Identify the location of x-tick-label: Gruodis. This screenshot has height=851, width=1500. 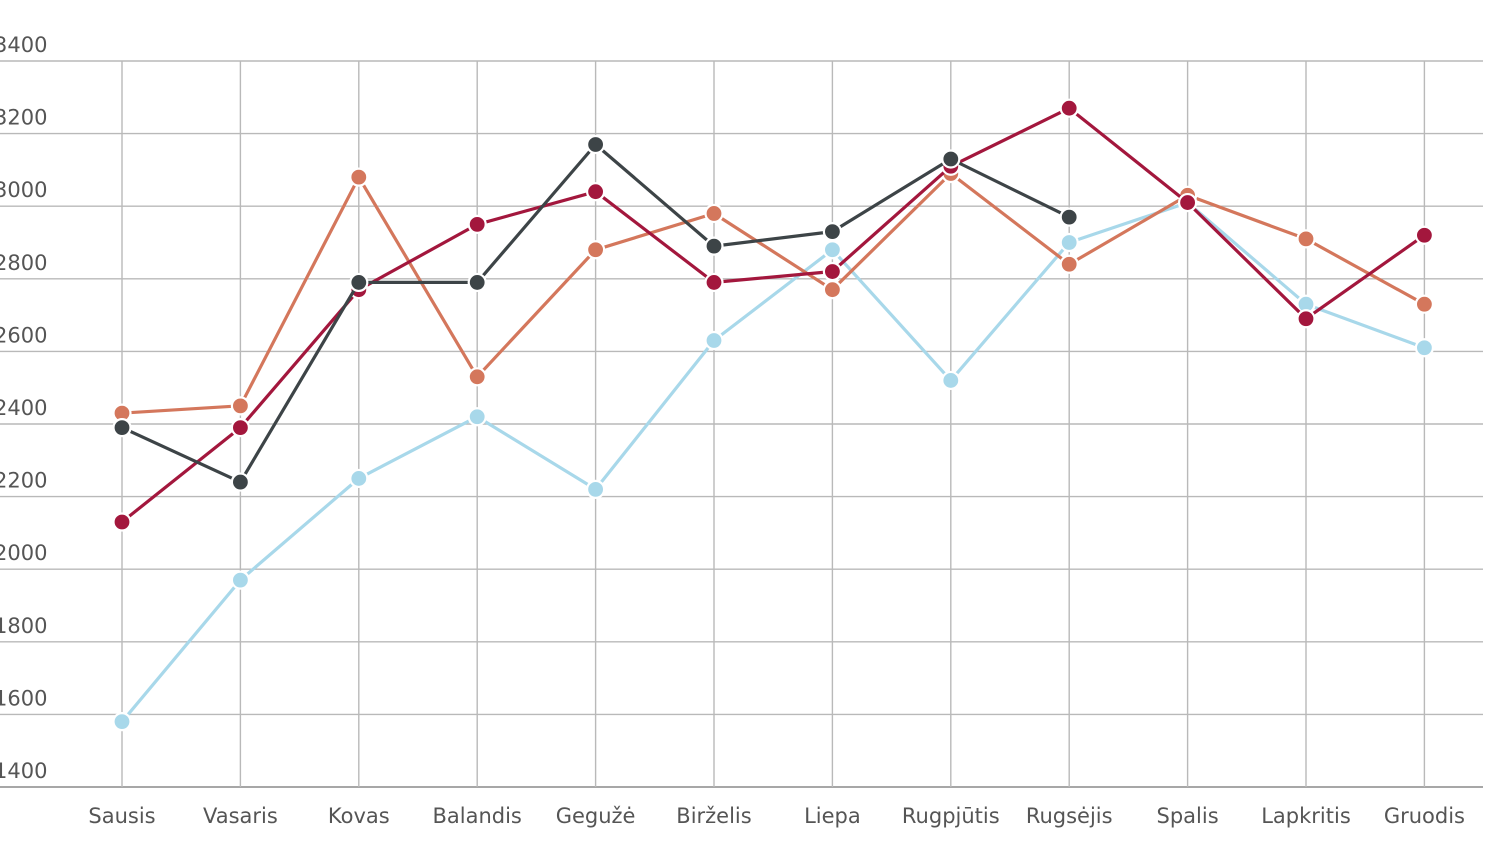
(1424, 816).